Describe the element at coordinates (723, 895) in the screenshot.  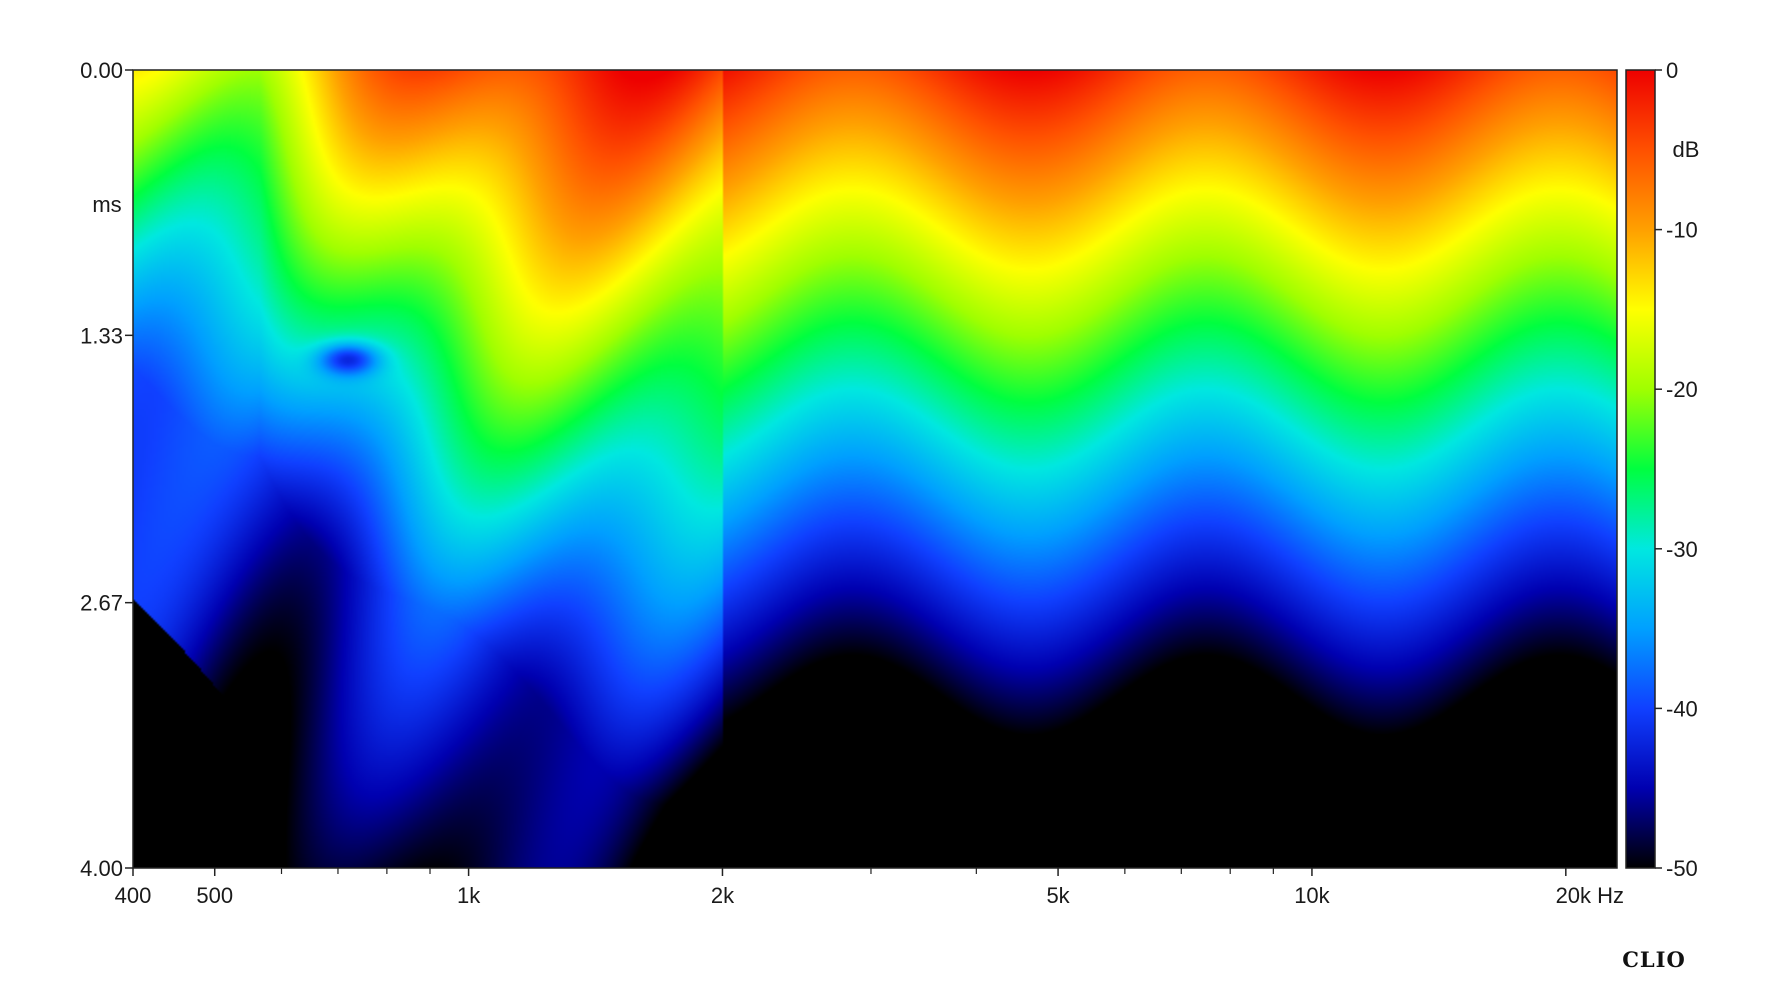
I see `x-tick-label: 2k` at that location.